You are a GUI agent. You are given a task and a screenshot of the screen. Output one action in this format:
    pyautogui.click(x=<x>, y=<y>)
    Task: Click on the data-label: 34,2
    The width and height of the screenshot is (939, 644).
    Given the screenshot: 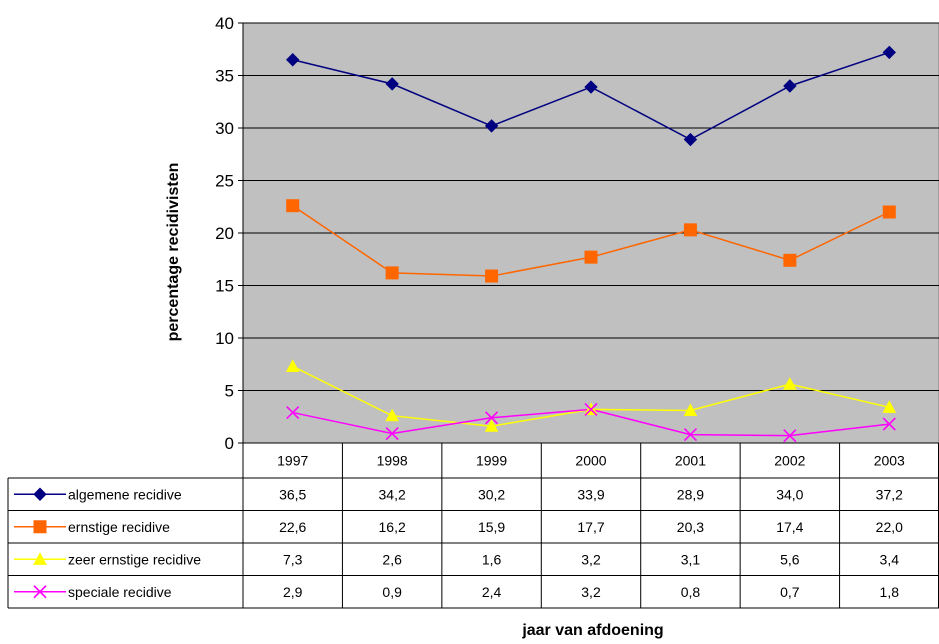 What is the action you would take?
    pyautogui.click(x=392, y=494)
    